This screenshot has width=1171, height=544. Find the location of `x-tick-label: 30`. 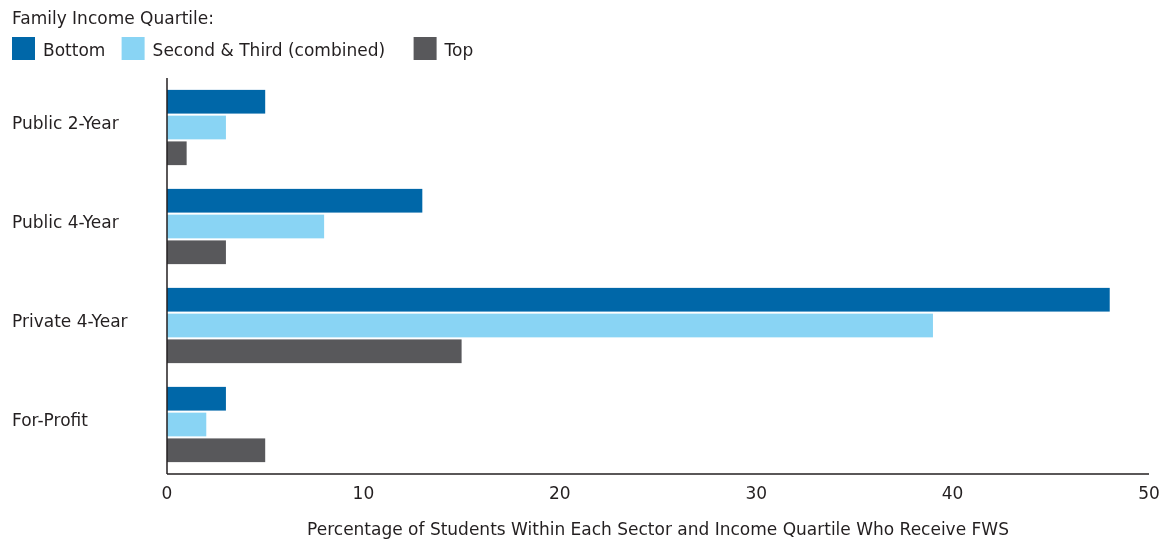

x-tick-label: 30 is located at coordinates (756, 493).